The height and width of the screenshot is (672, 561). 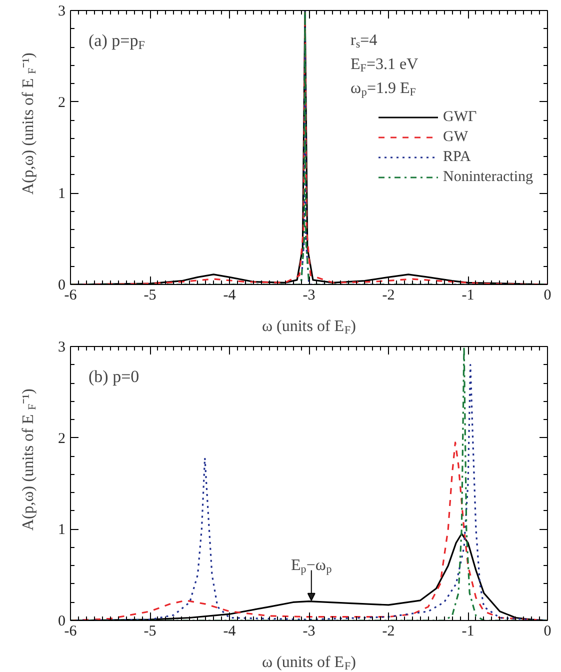 What do you see at coordinates (460, 117) in the screenshot?
I see `legend-label: GWΓ` at bounding box center [460, 117].